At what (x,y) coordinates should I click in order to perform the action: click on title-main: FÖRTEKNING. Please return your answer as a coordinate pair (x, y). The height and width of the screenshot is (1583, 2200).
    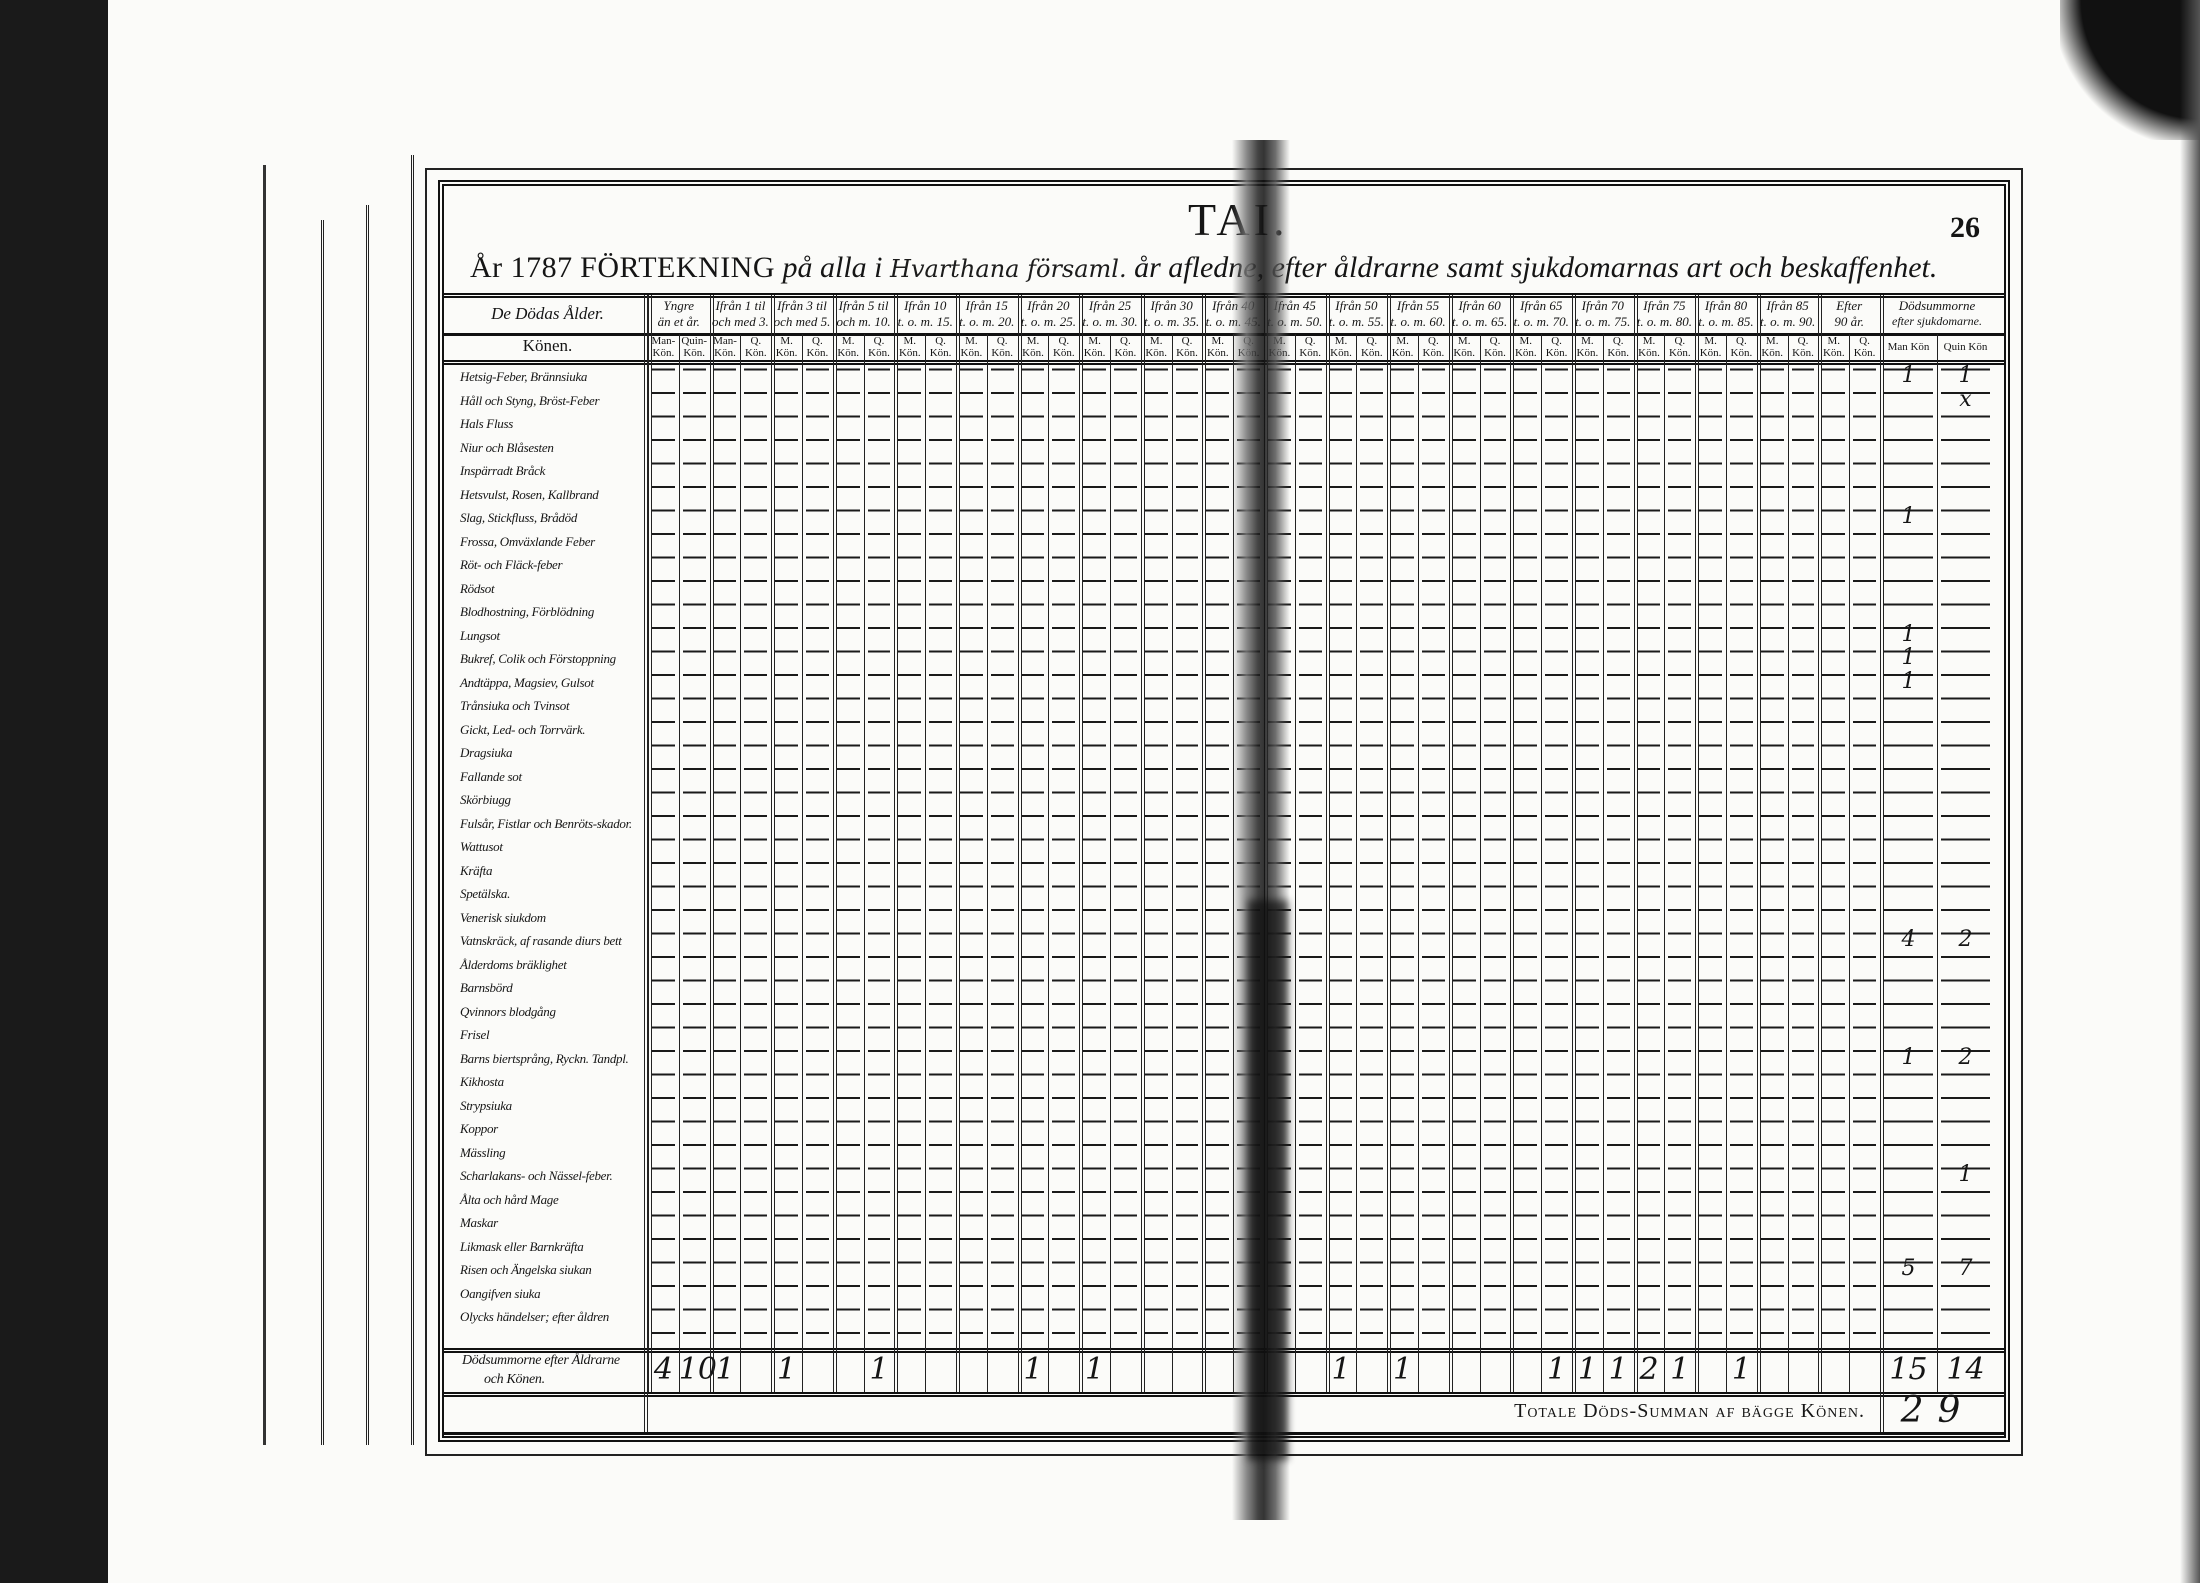
    Looking at the image, I should click on (678, 267).